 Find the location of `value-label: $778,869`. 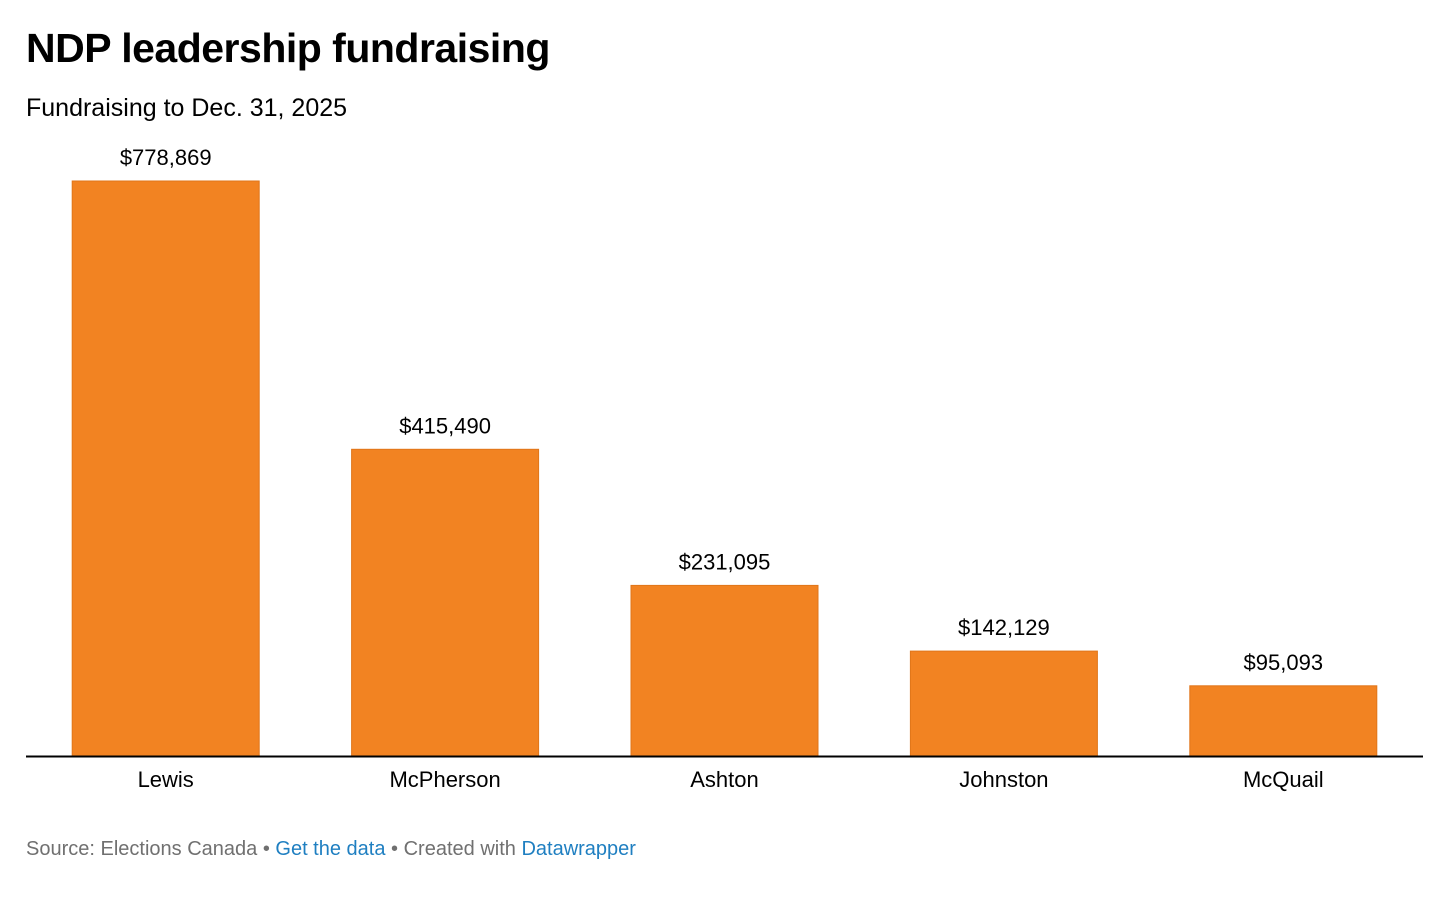

value-label: $778,869 is located at coordinates (166, 157).